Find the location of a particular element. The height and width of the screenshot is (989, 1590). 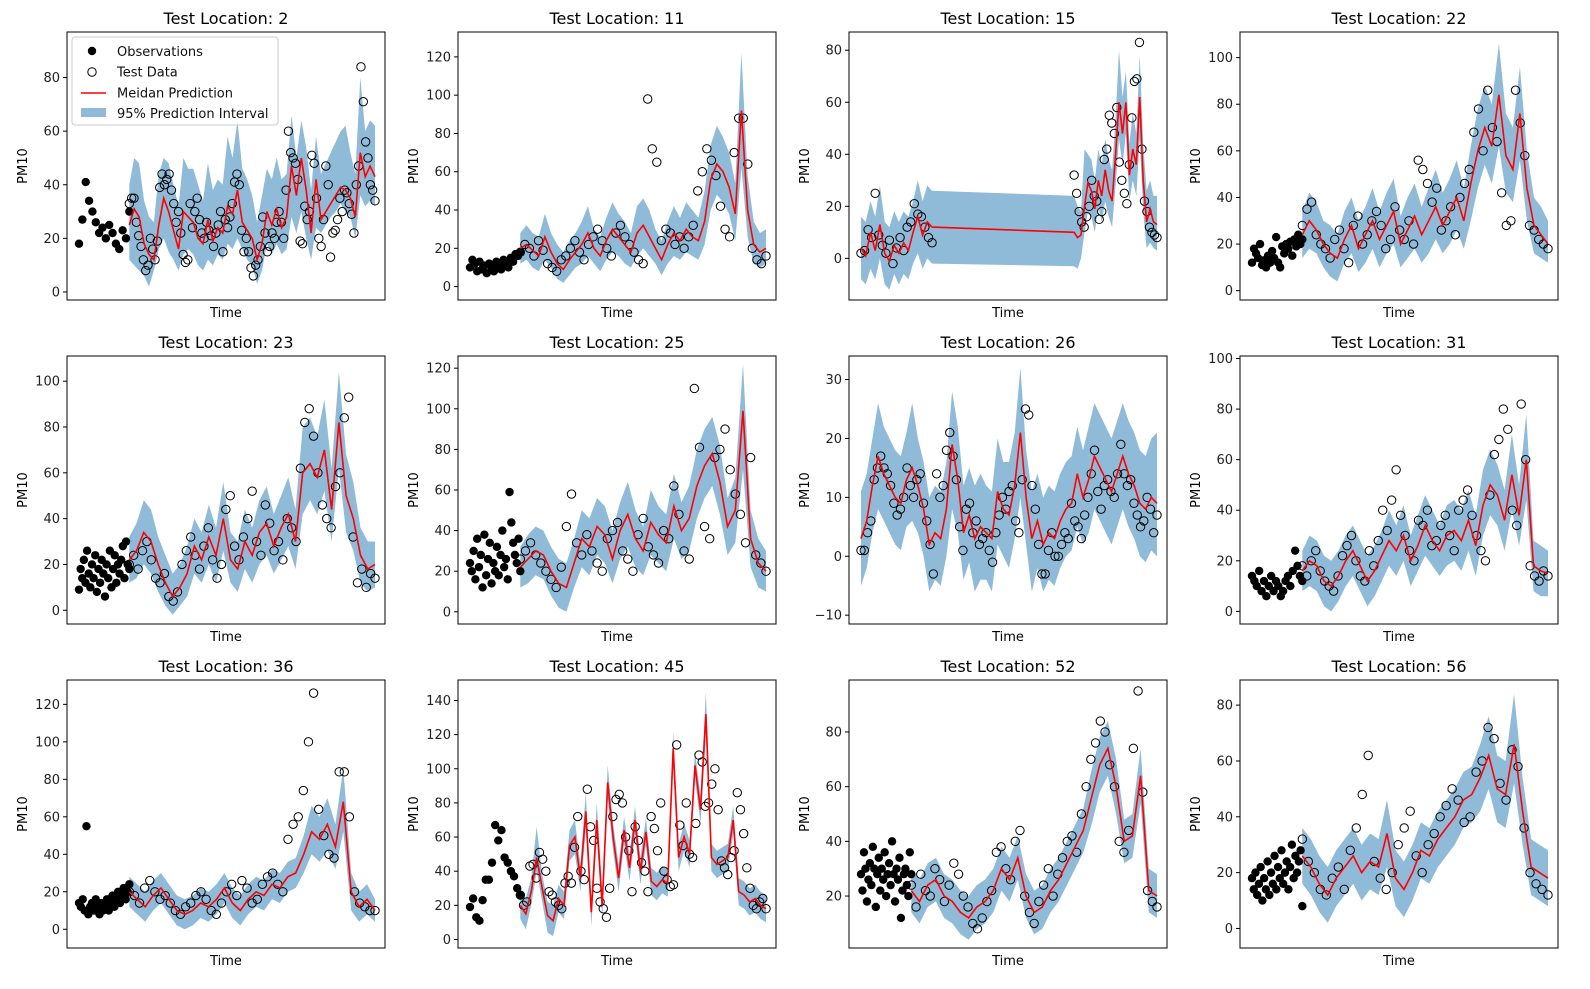

prediction-interval-band is located at coordinates (252, 182).